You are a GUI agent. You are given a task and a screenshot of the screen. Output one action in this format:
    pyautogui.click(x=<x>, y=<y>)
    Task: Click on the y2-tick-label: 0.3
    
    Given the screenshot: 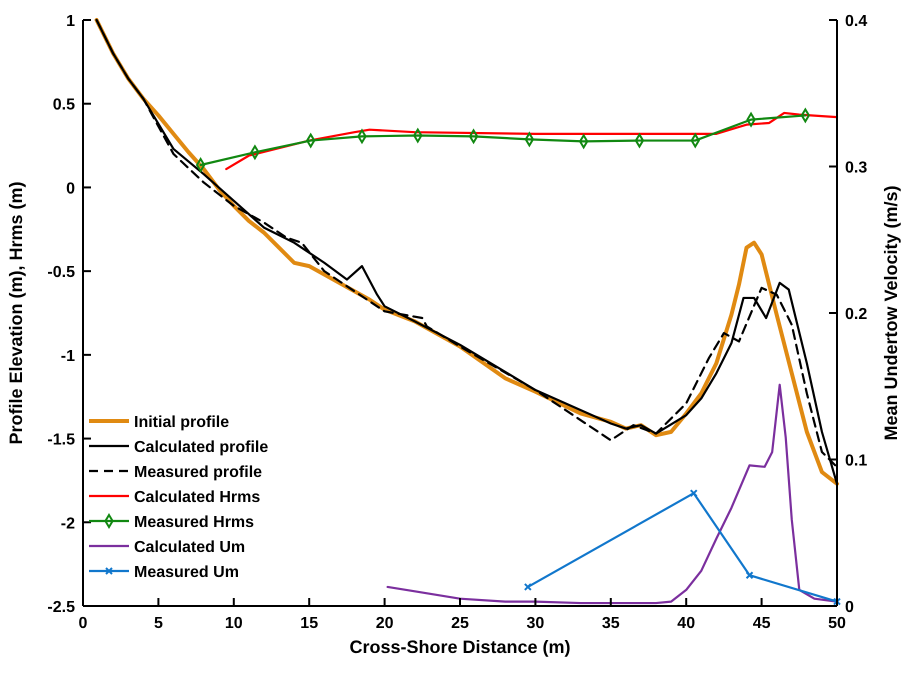 What is the action you would take?
    pyautogui.click(x=856, y=168)
    